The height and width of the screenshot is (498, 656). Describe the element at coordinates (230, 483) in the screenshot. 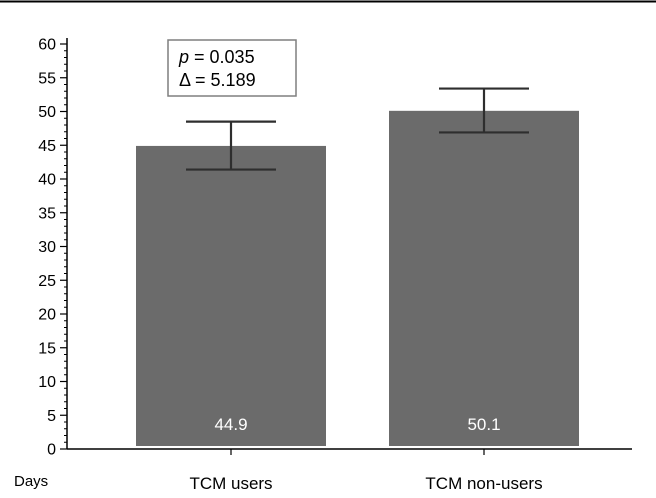

I see `x-tick-label: TCM users` at that location.